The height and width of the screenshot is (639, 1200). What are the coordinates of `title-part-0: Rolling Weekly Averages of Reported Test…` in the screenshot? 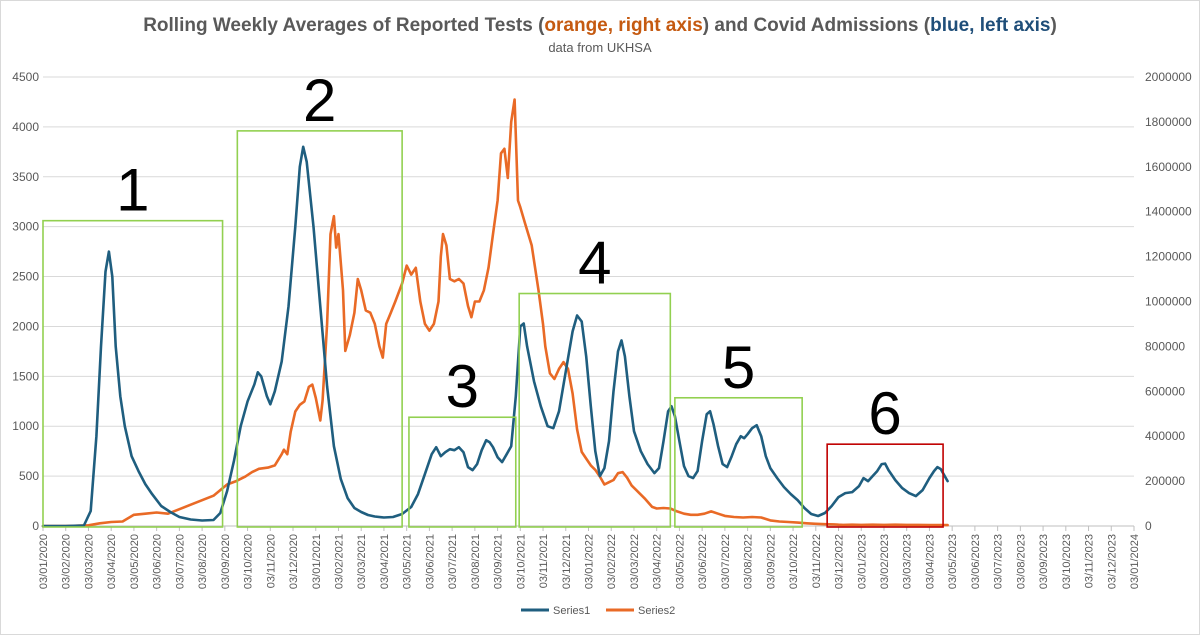 It's located at (344, 25).